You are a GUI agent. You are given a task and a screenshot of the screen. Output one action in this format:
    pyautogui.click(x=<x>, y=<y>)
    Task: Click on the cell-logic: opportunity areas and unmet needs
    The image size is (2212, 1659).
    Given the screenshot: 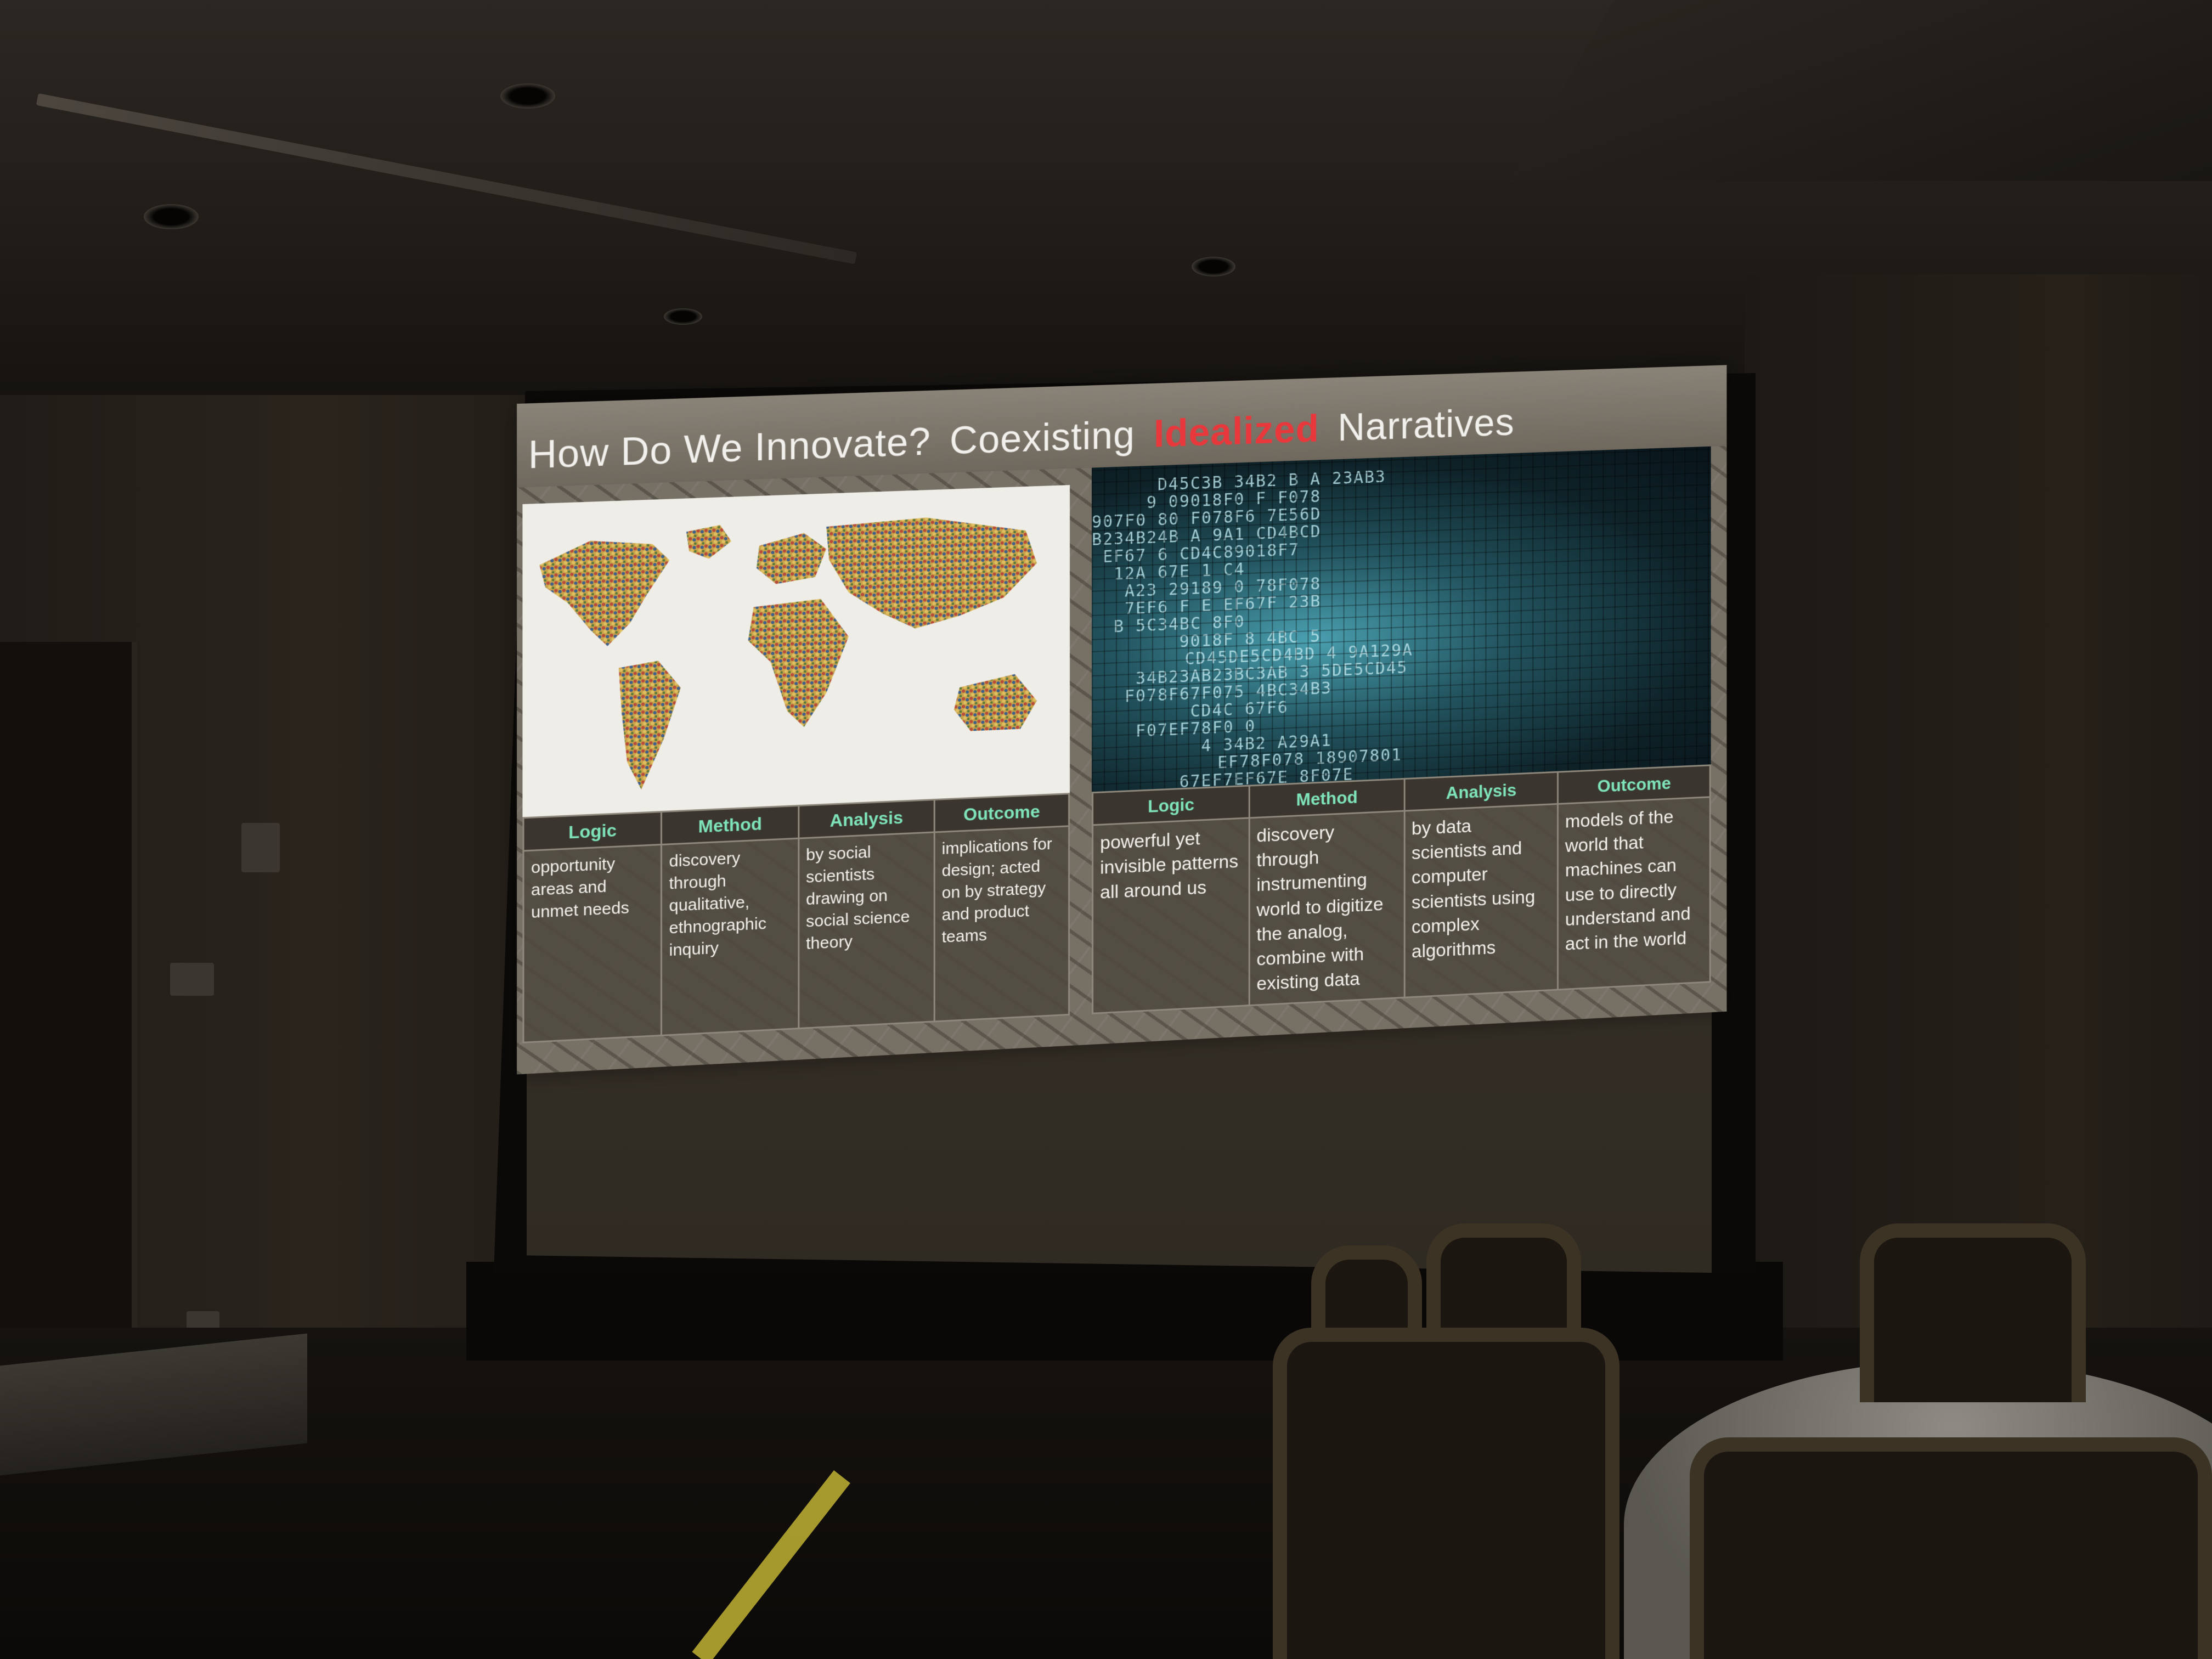 What is the action you would take?
    pyautogui.click(x=592, y=943)
    